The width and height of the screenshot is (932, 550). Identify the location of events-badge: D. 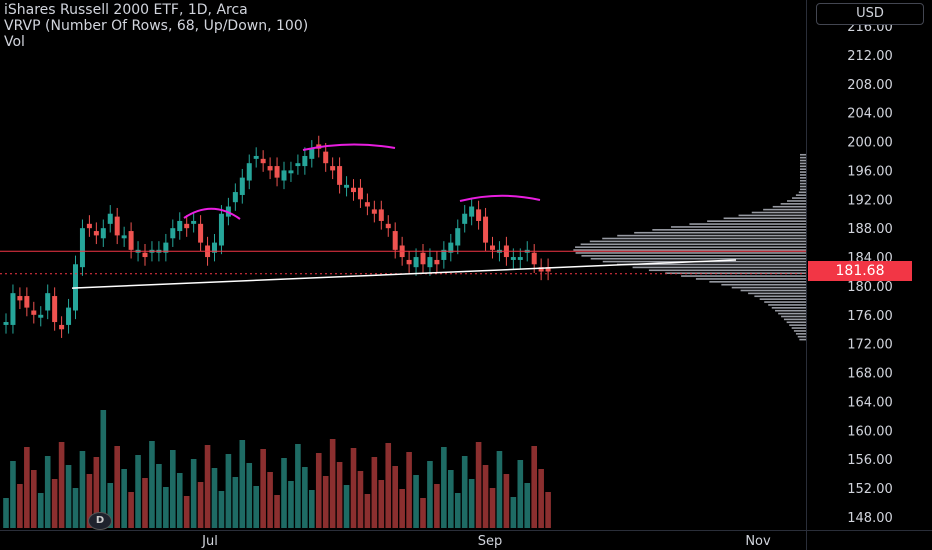
(100, 521).